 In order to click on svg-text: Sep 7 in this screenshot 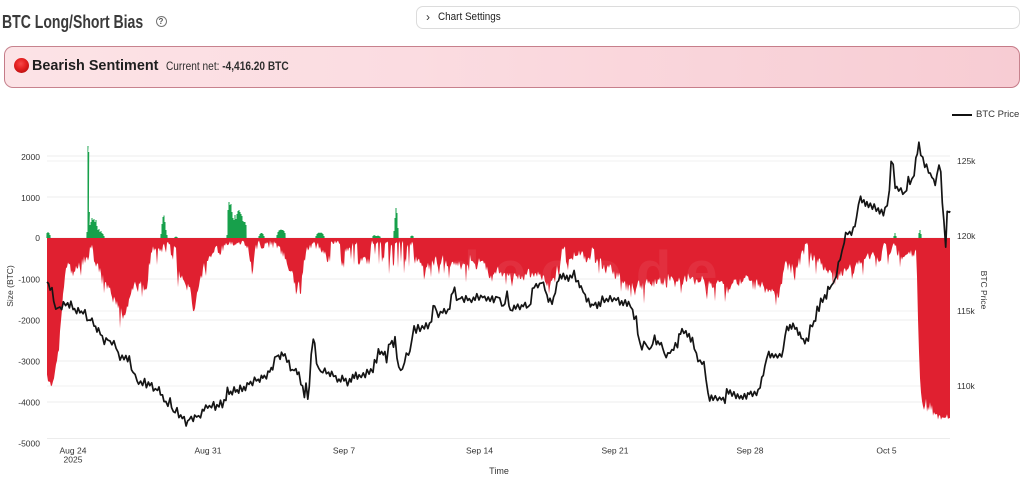, I will do `click(344, 451)`.